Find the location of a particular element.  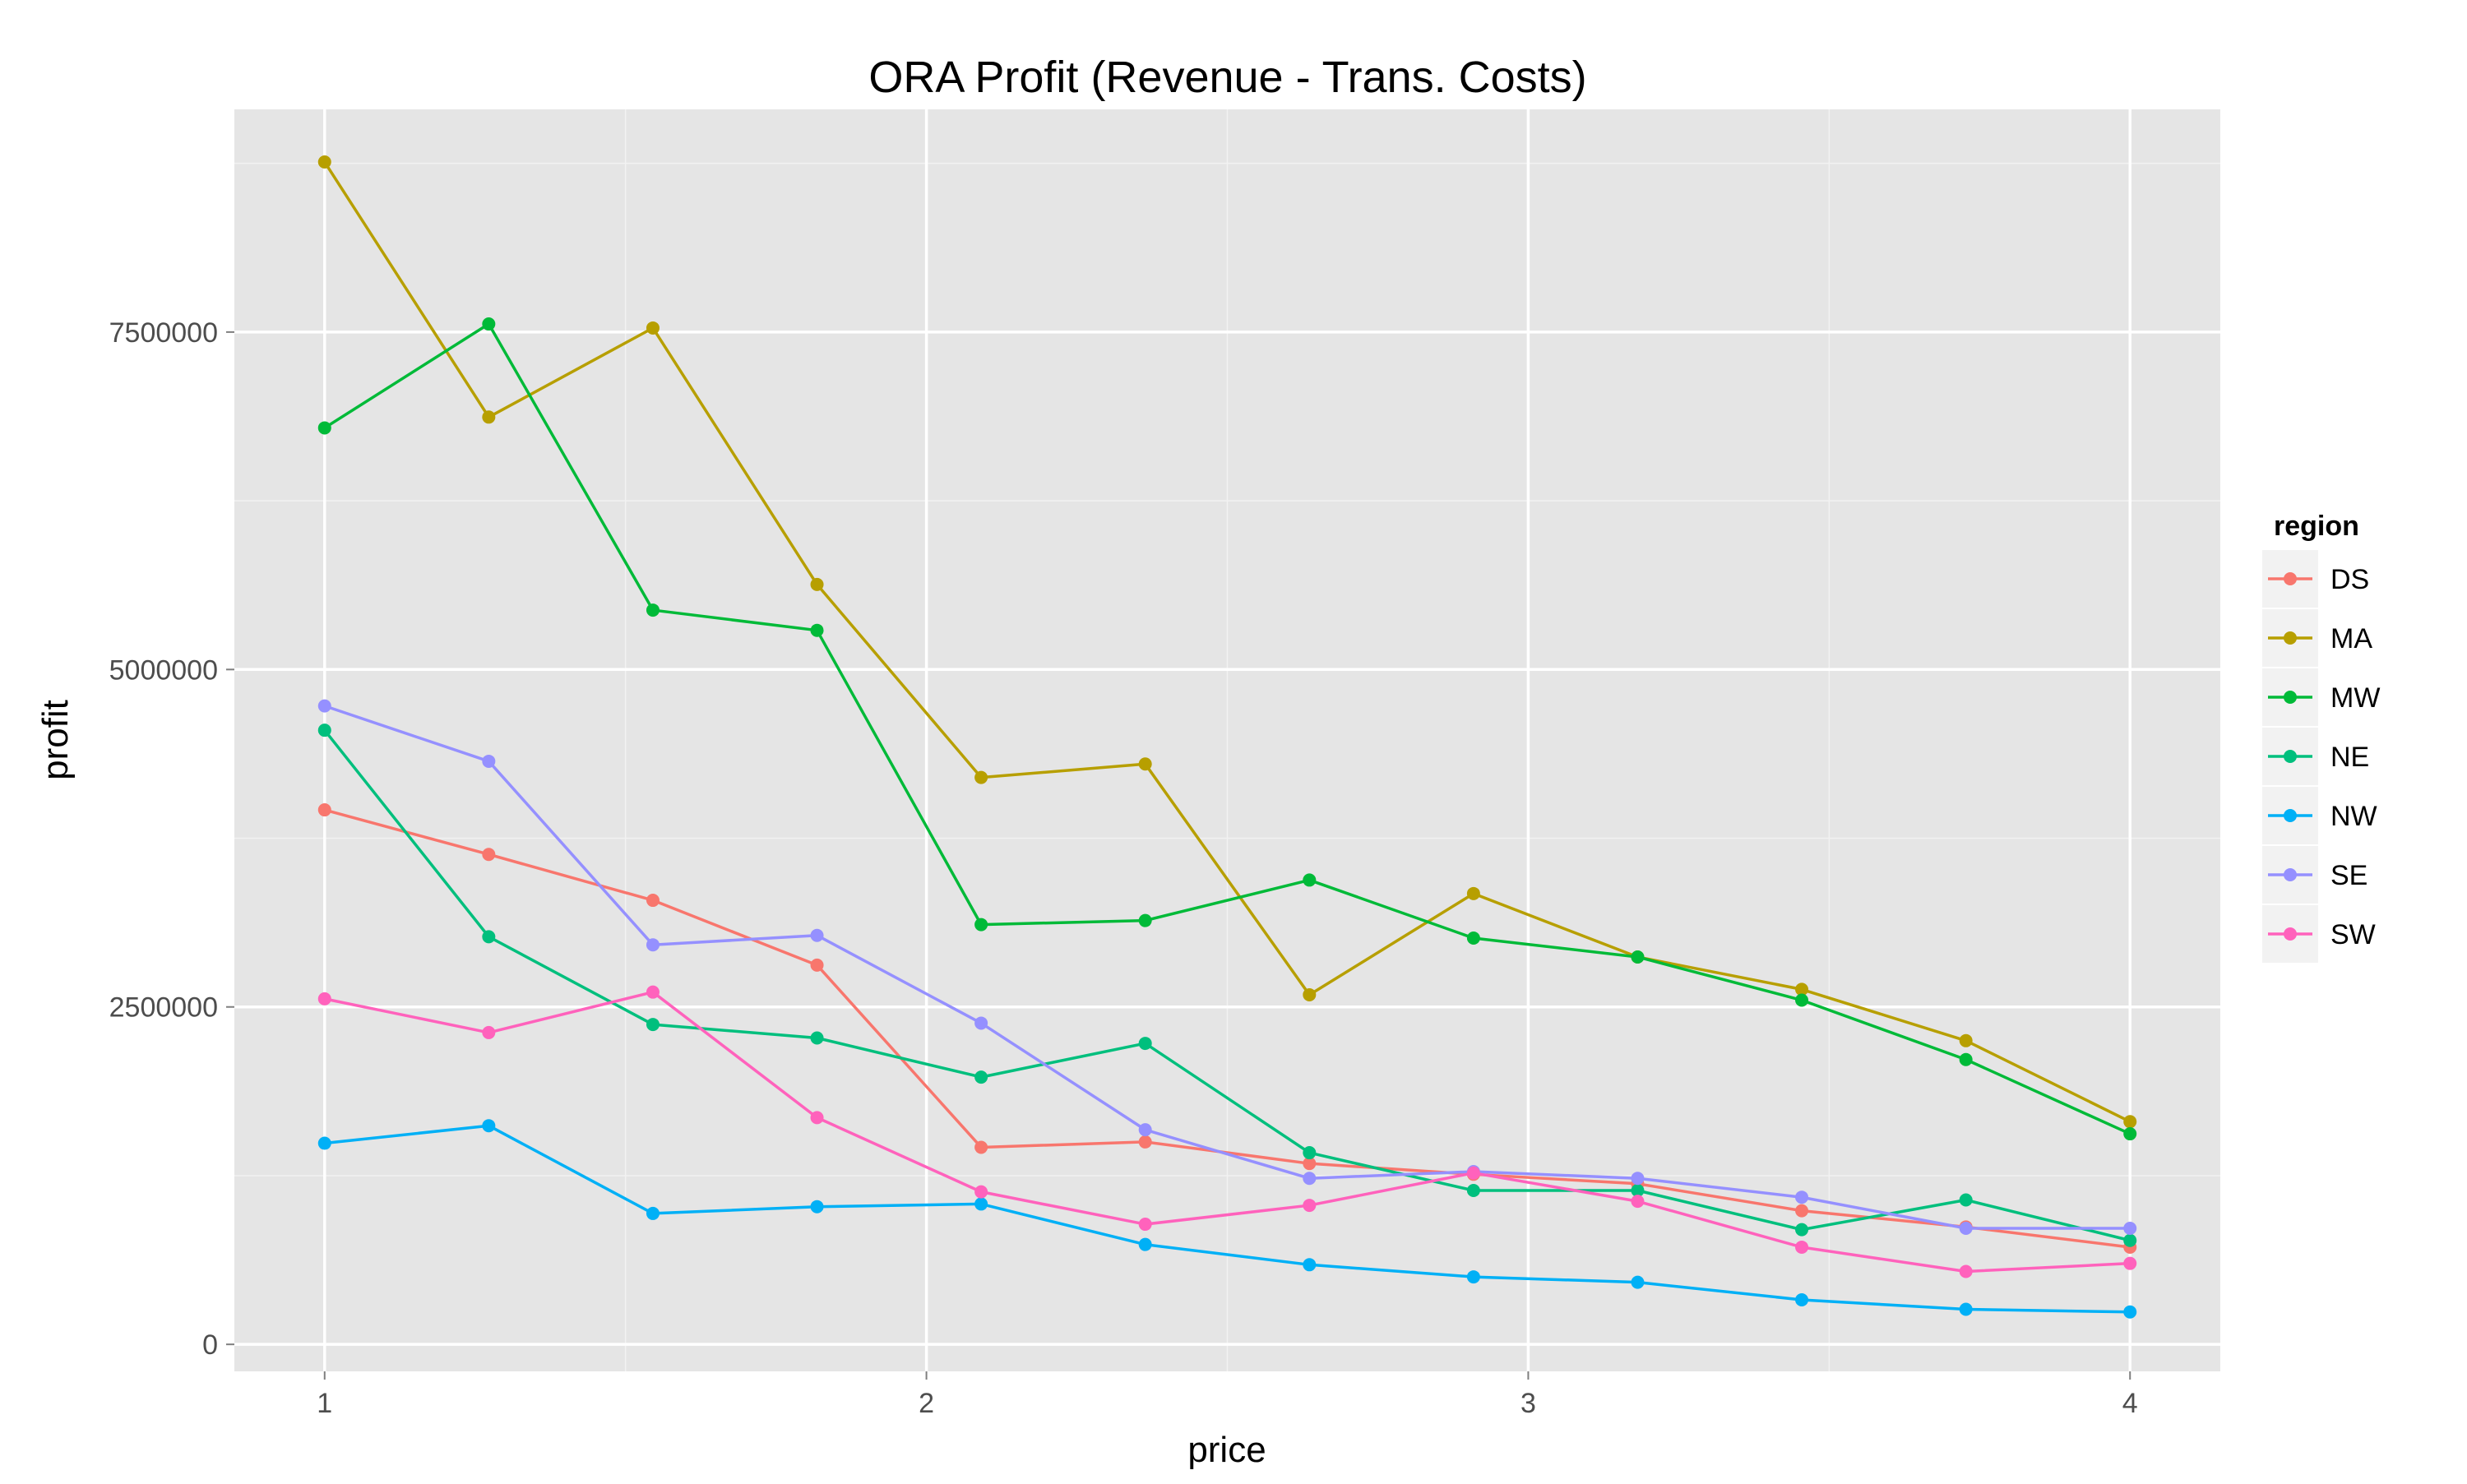

x-tick-label: 2 is located at coordinates (926, 1403).